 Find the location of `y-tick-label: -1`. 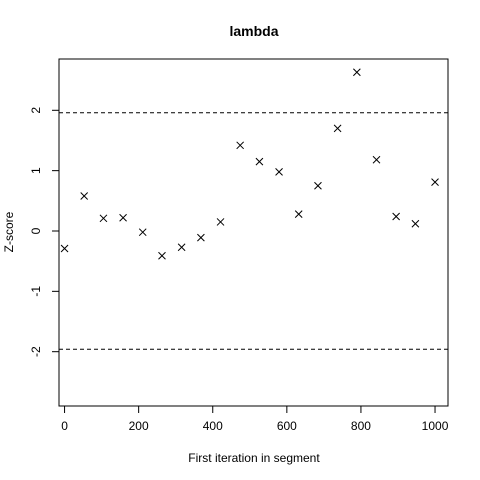

y-tick-label: -1 is located at coordinates (36, 291).